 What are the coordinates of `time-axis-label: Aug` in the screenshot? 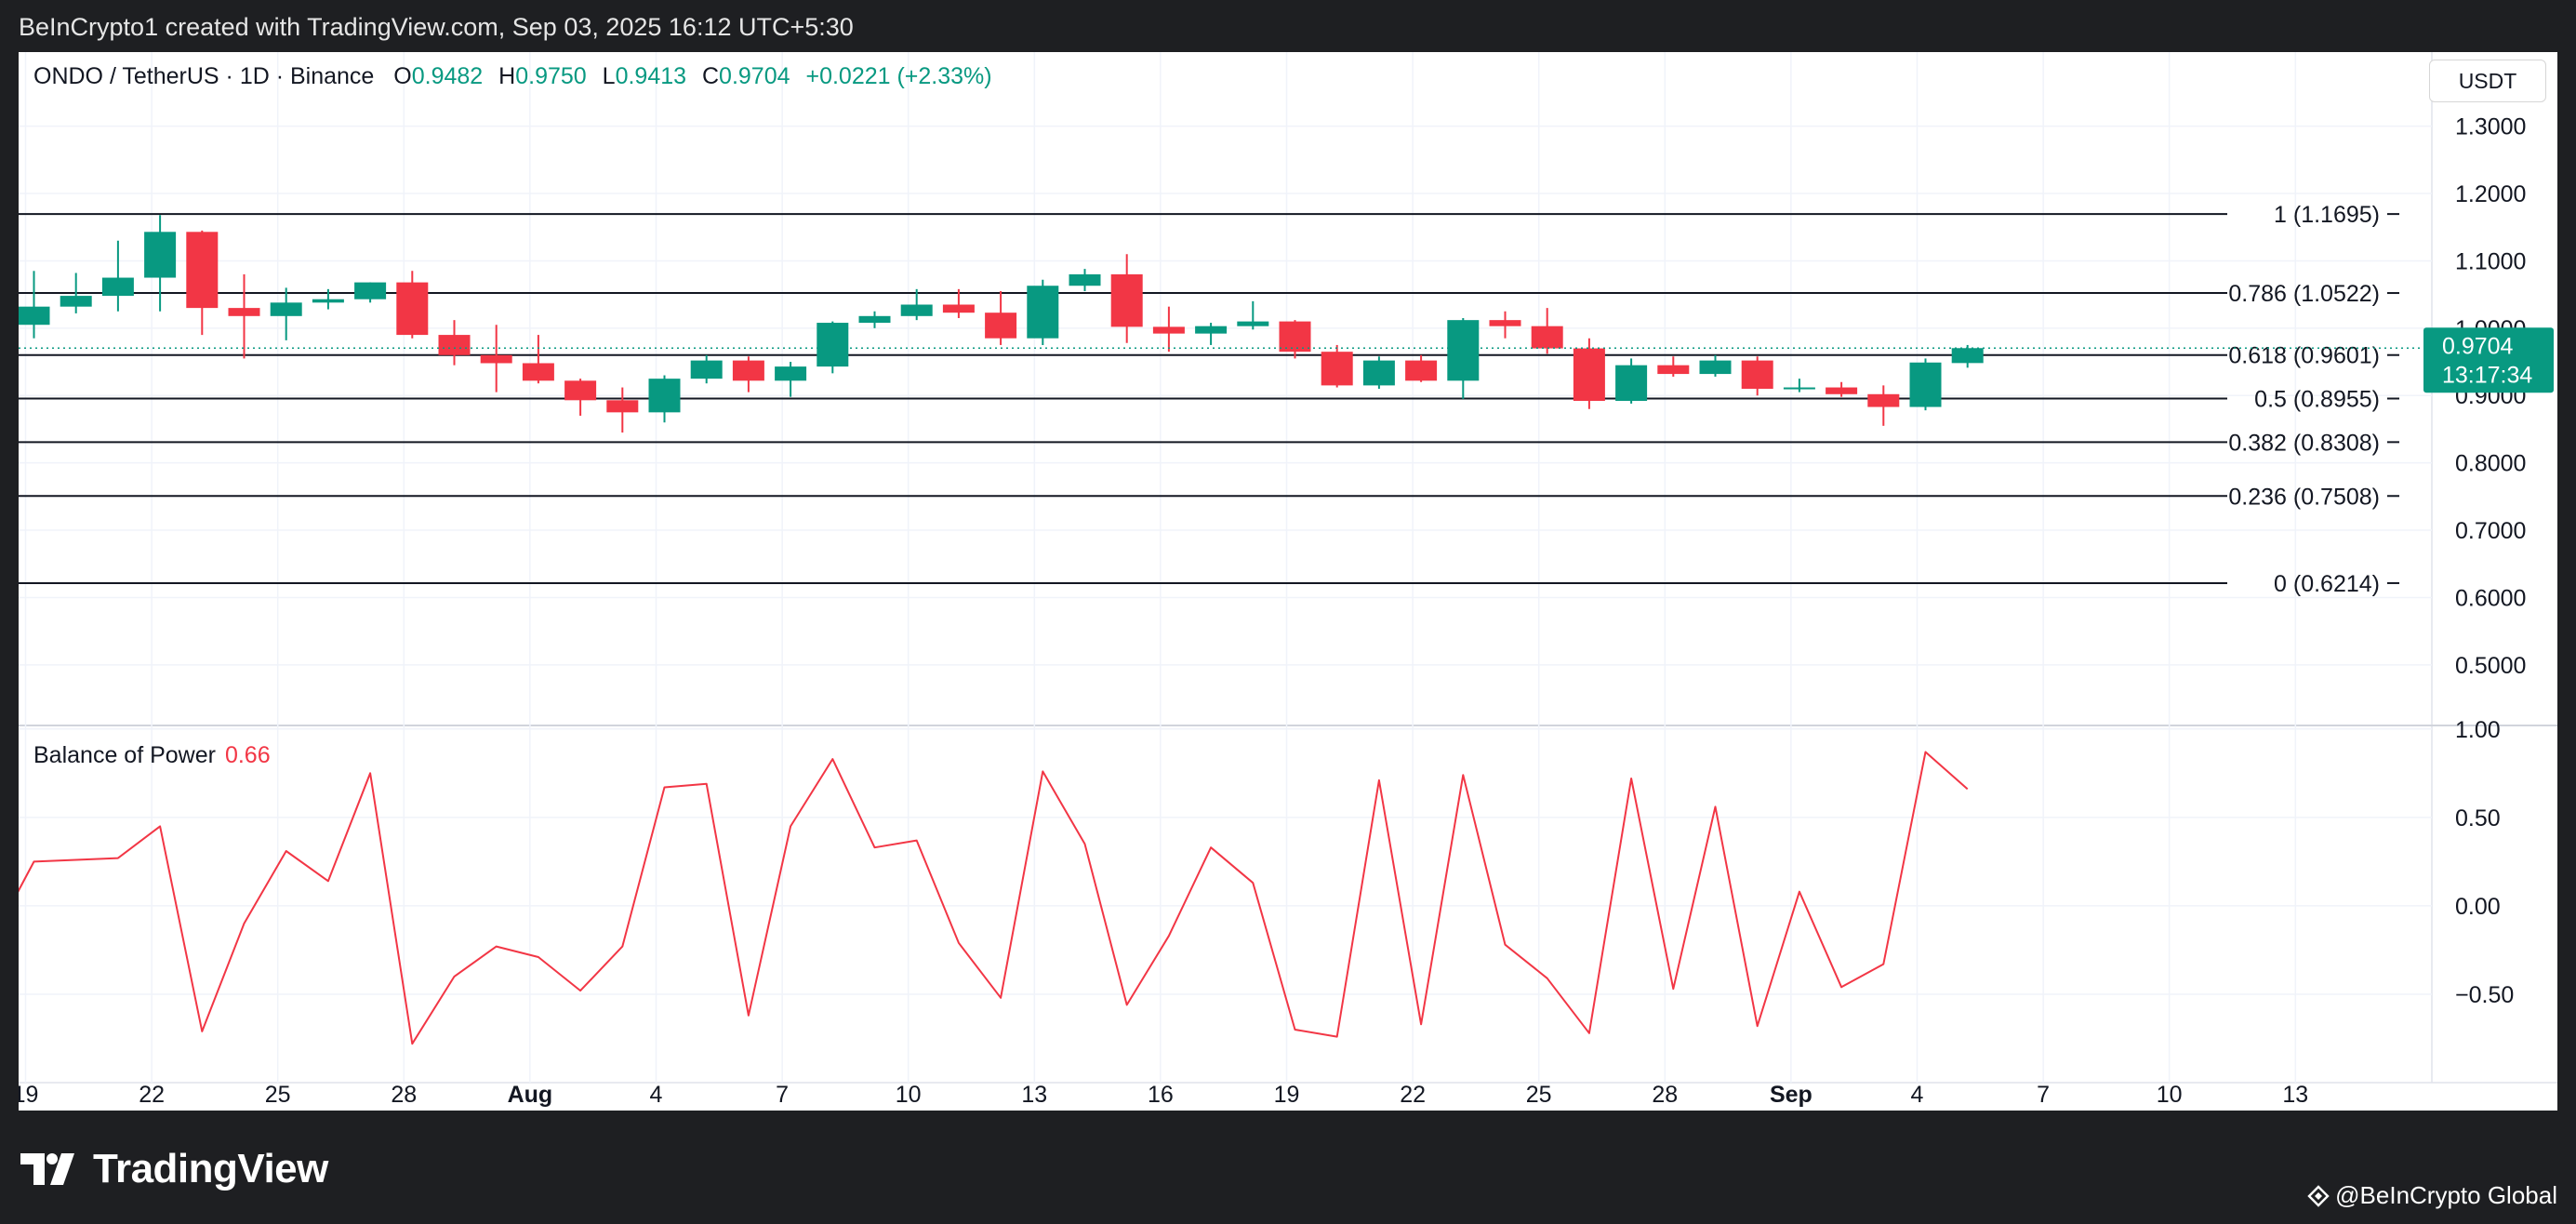 It's located at (530, 1095).